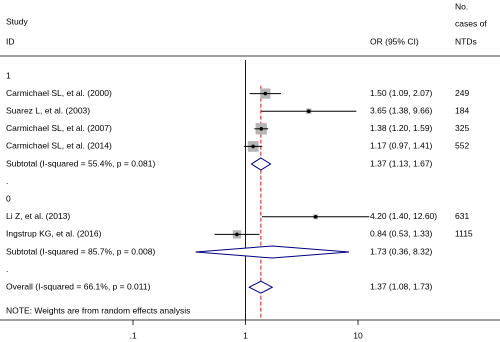  Describe the element at coordinates (401, 286) in the screenshot. I see `effect-label: 1.37 (1.08, 1.73)` at that location.